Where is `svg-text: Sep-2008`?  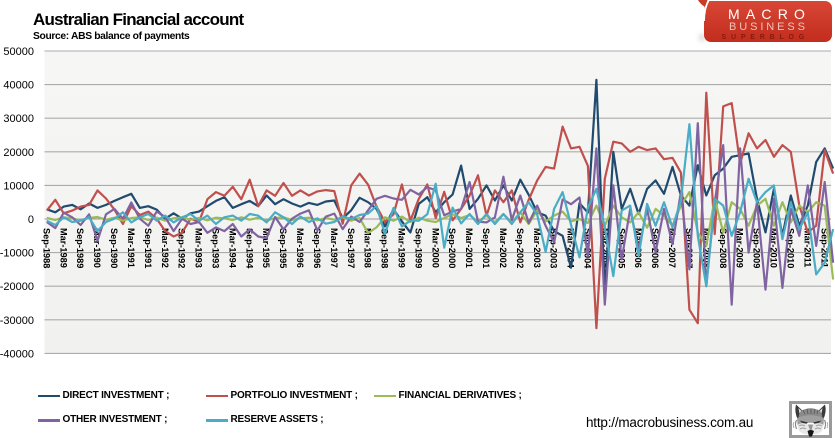
svg-text: Sep-2008 is located at coordinates (723, 248).